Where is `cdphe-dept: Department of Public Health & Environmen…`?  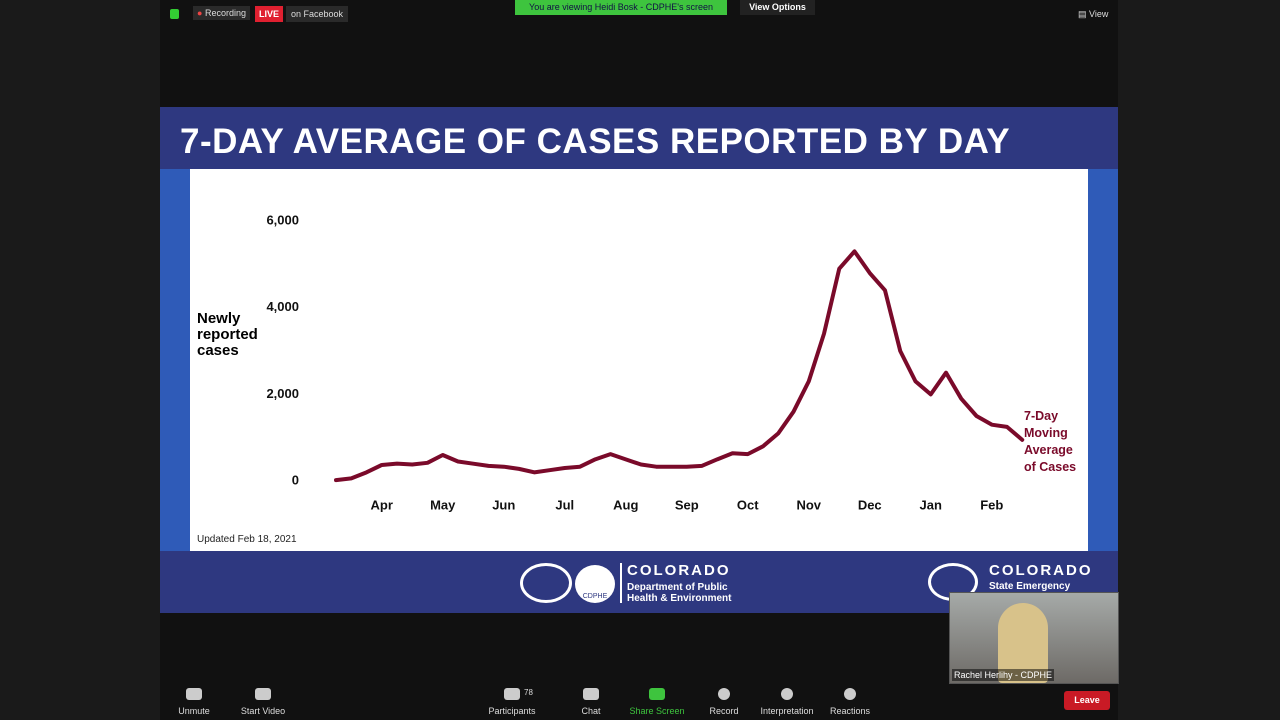 cdphe-dept: Department of Public Health & Environmen… is located at coordinates (679, 593).